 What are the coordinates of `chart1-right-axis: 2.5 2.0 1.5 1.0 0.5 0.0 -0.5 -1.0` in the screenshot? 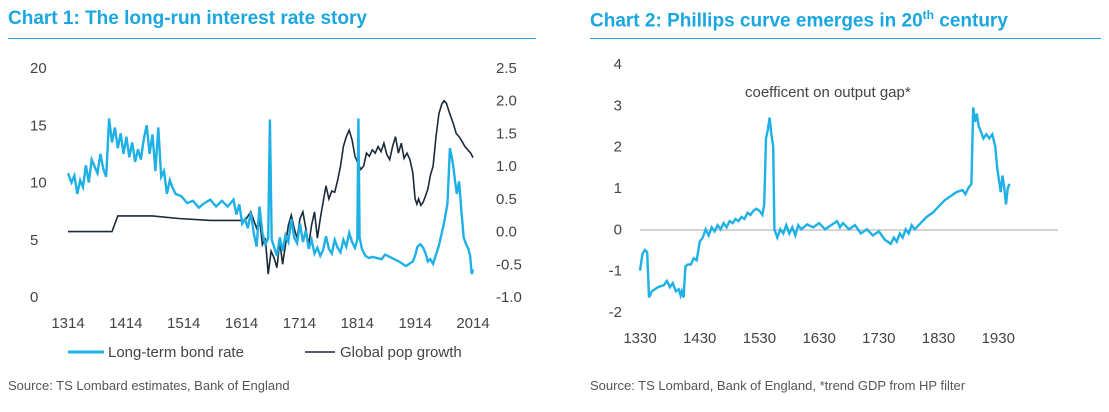 It's located at (509, 183).